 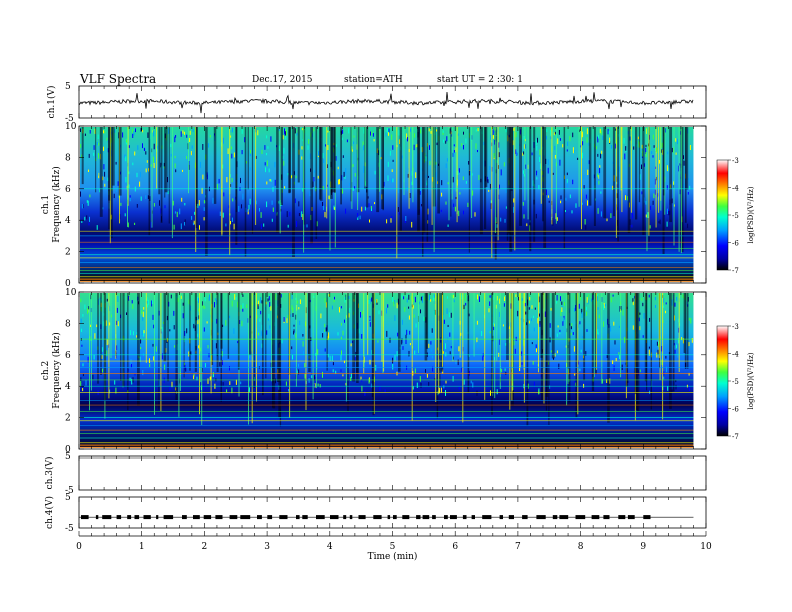 What do you see at coordinates (205, 547) in the screenshot?
I see `x-ticklabel: 2` at bounding box center [205, 547].